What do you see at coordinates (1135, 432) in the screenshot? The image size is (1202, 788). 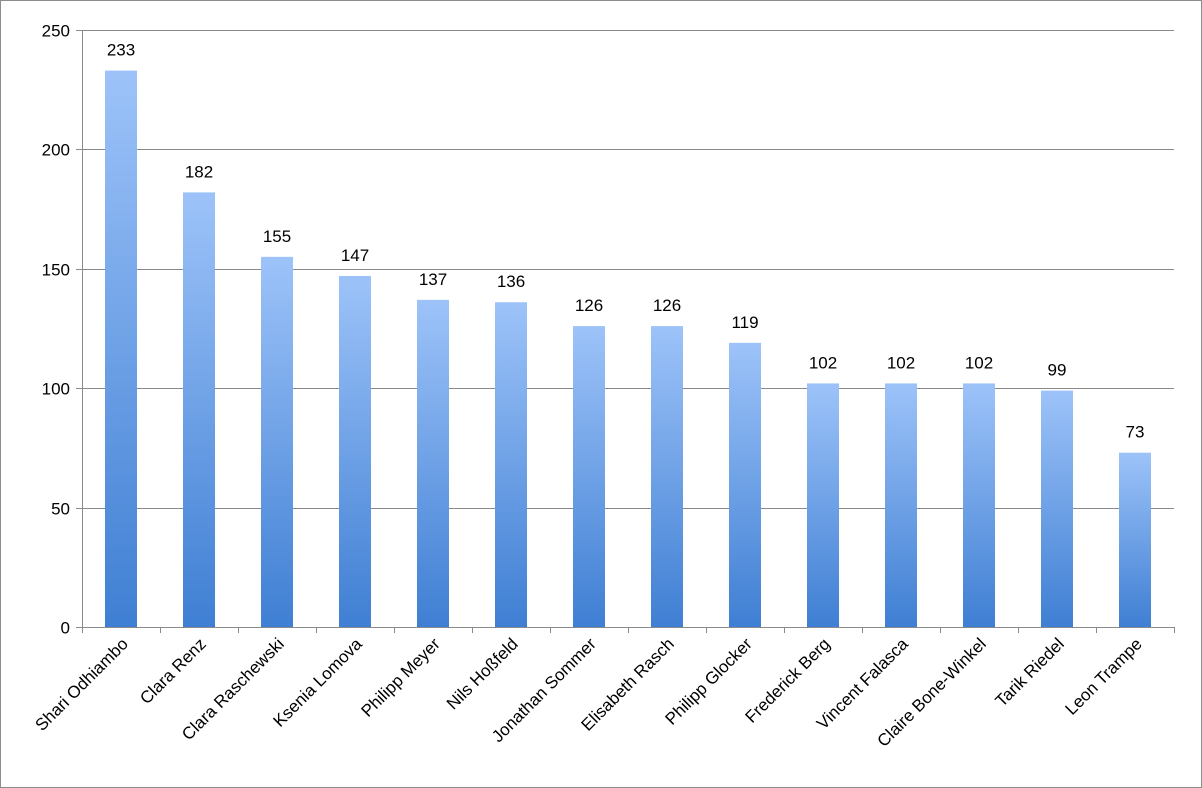 I see `data-label: 73` at bounding box center [1135, 432].